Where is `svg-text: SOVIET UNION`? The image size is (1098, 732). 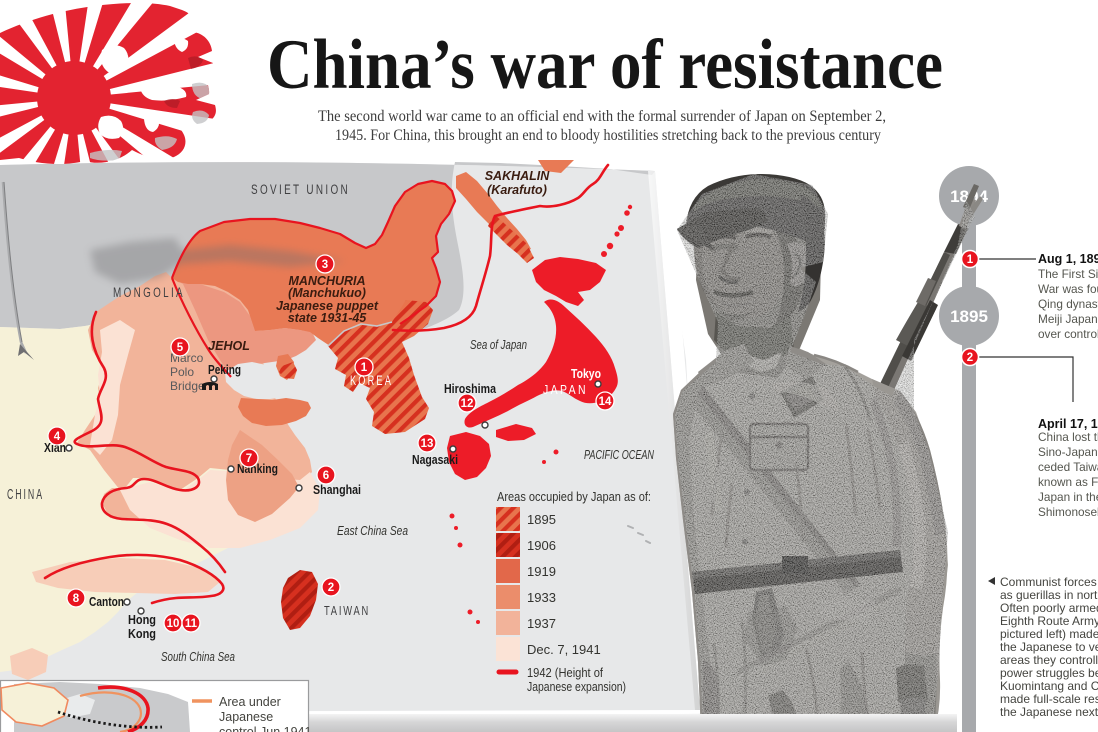 svg-text: SOVIET UNION is located at coordinates (300, 189).